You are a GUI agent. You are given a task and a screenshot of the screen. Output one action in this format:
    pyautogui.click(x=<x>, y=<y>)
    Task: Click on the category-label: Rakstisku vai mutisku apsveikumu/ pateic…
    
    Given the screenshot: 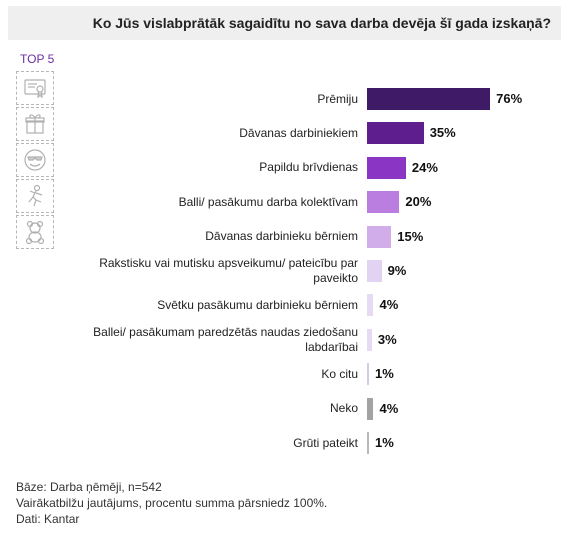 What is the action you would take?
    pyautogui.click(x=228, y=270)
    